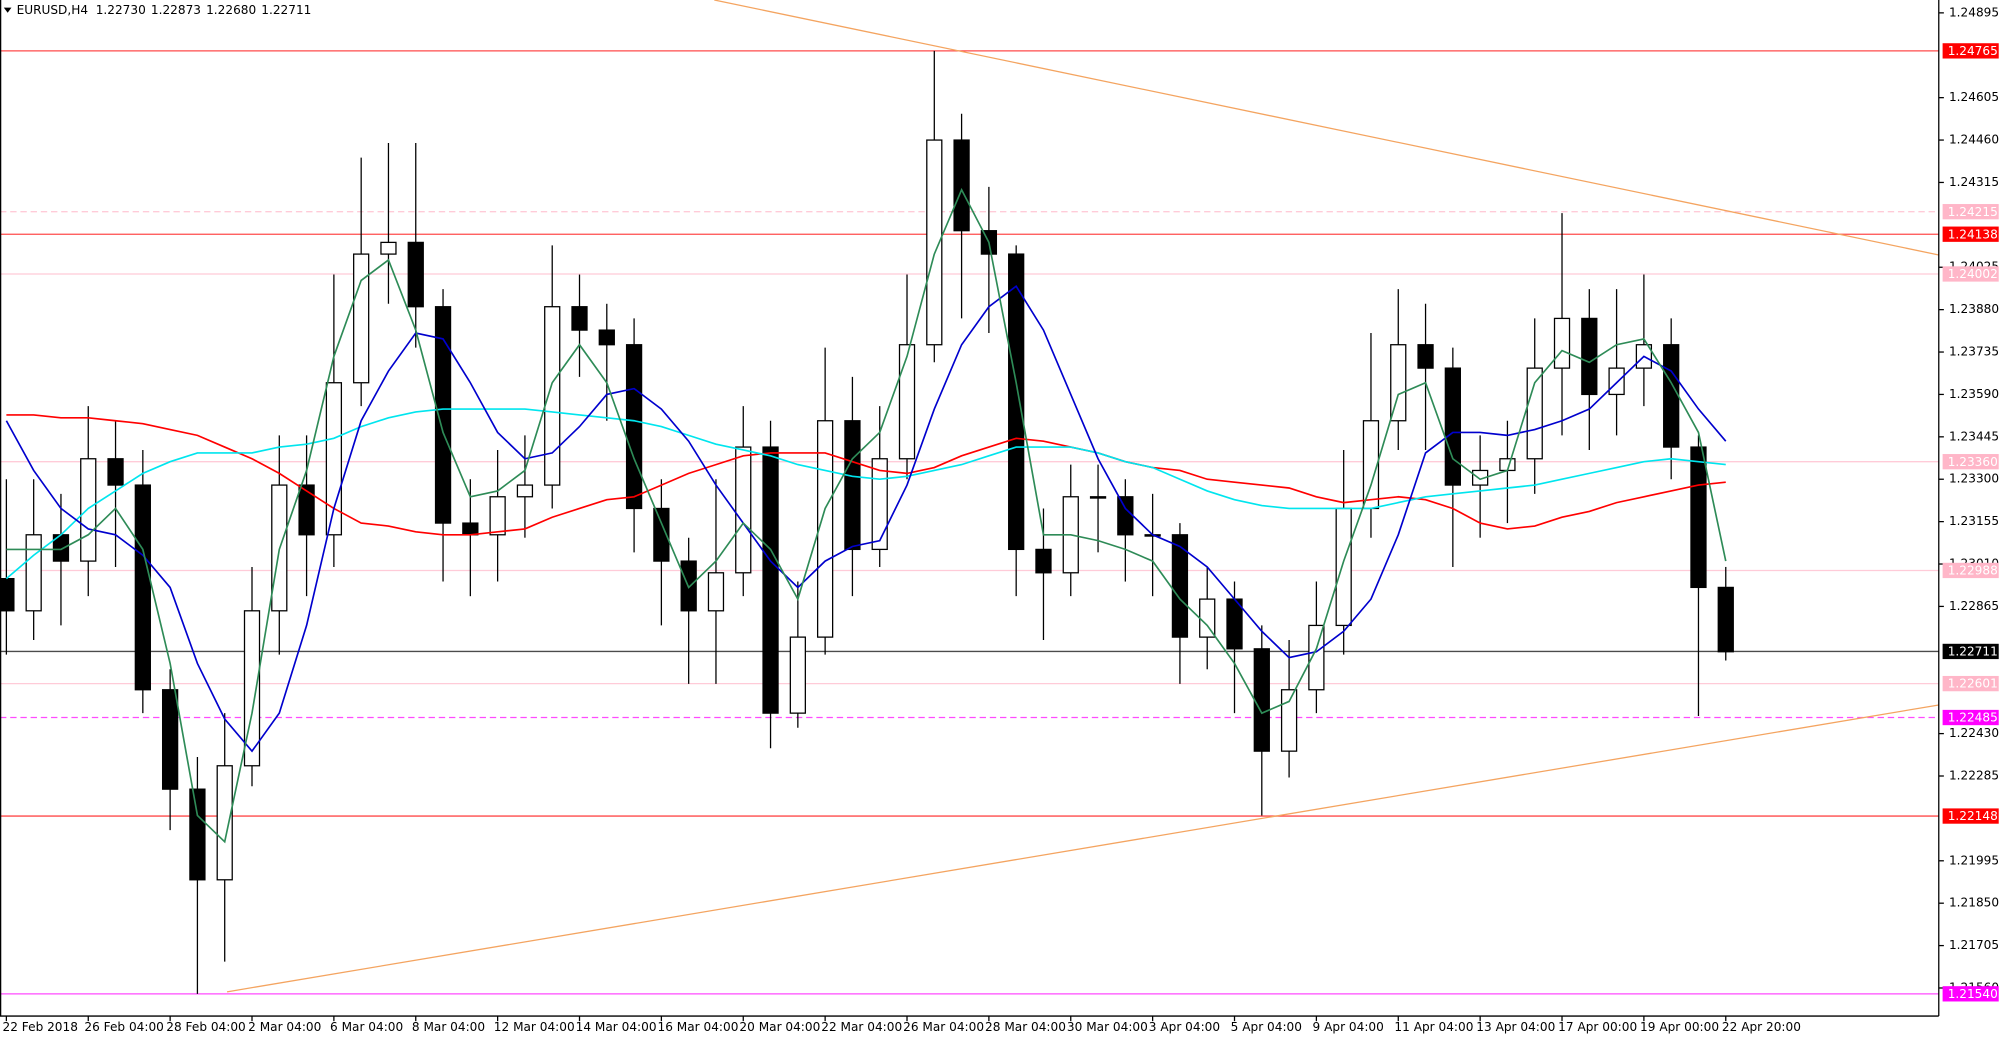 The width and height of the screenshot is (2000, 1039). Describe the element at coordinates (366, 1027) in the screenshot. I see `x-tick-label: 6 Mar 04:00` at that location.